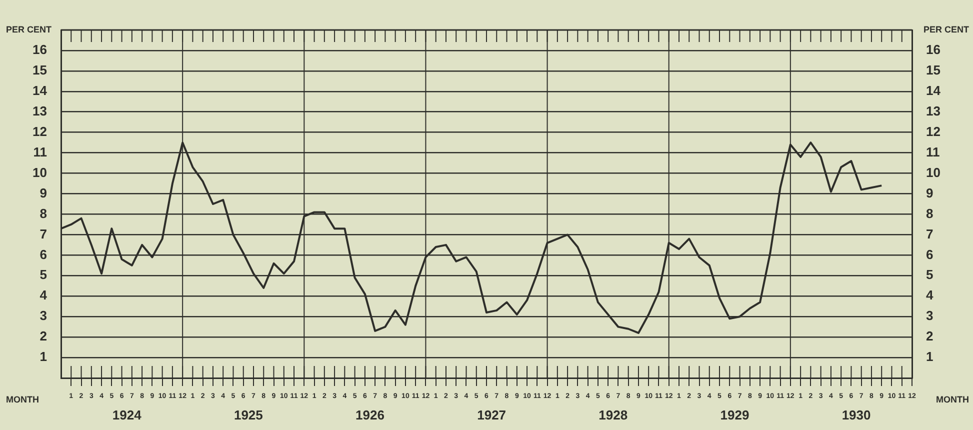  Describe the element at coordinates (248, 415) in the screenshot. I see `text: 1925` at that location.